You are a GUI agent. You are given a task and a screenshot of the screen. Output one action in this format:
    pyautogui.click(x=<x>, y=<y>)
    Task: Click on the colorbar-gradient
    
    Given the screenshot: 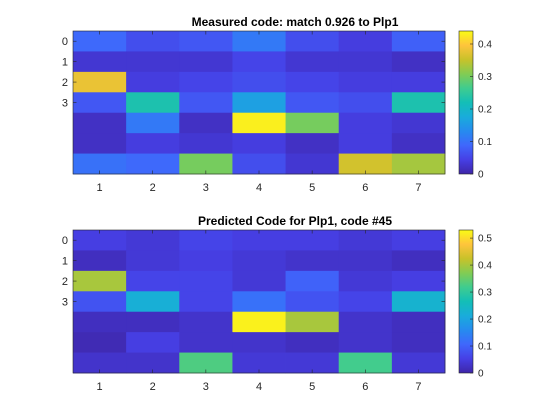 What is the action you would take?
    pyautogui.click(x=466, y=301)
    